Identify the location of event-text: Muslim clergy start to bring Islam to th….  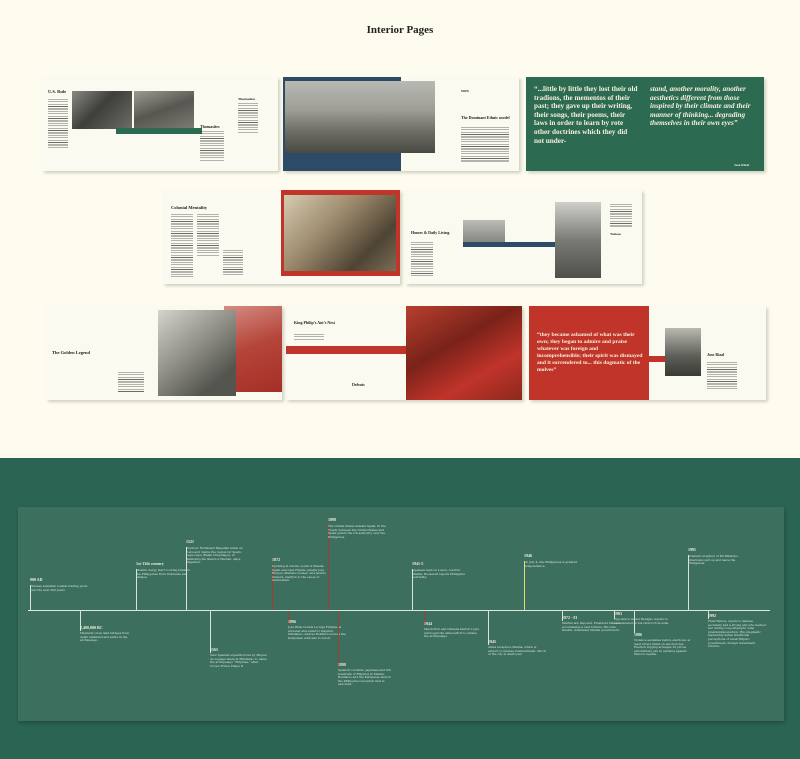
(163, 574).